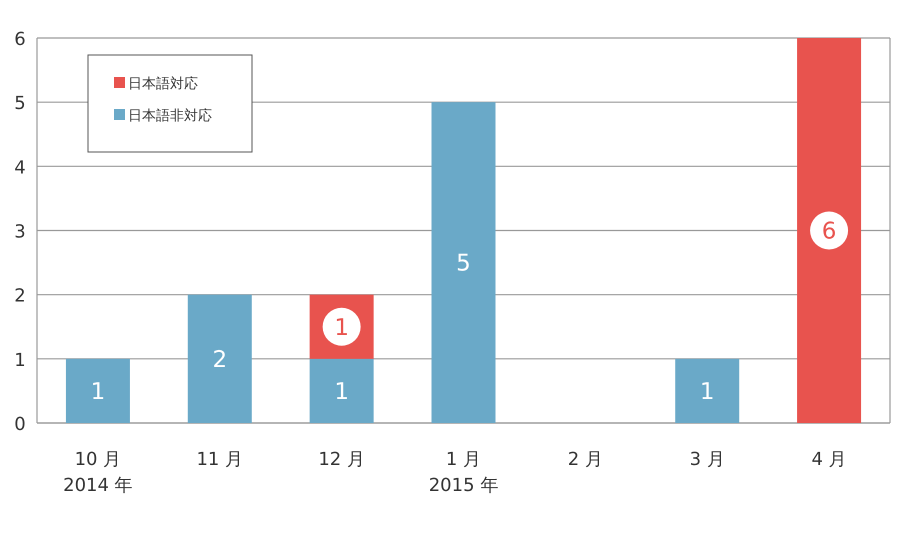 The image size is (900, 536). I want to click on y-tick-label: 2, so click(20, 296).